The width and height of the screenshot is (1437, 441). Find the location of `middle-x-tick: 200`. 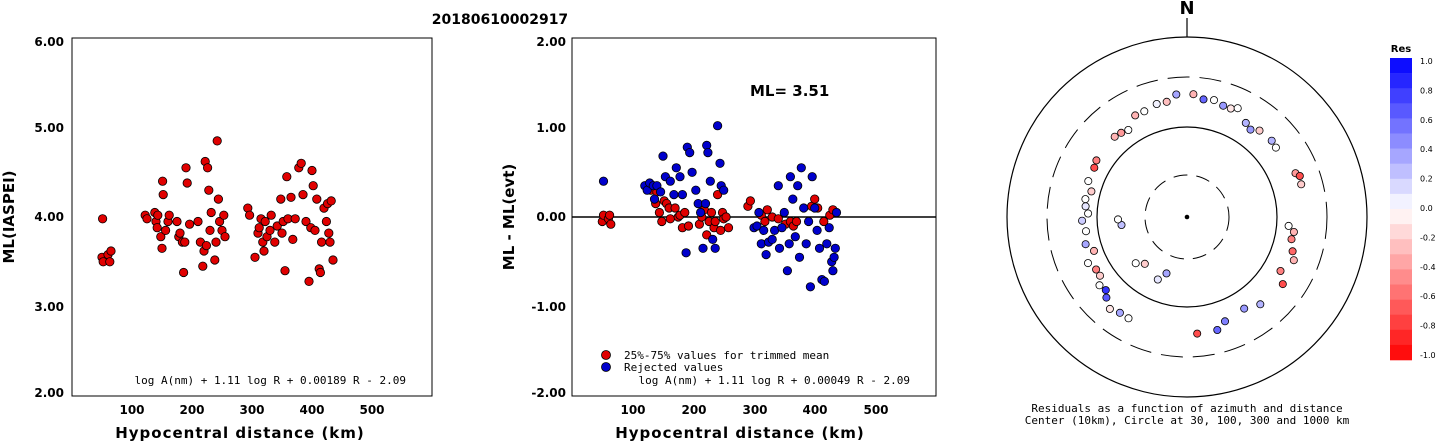

middle-x-tick: 200 is located at coordinates (693, 410).